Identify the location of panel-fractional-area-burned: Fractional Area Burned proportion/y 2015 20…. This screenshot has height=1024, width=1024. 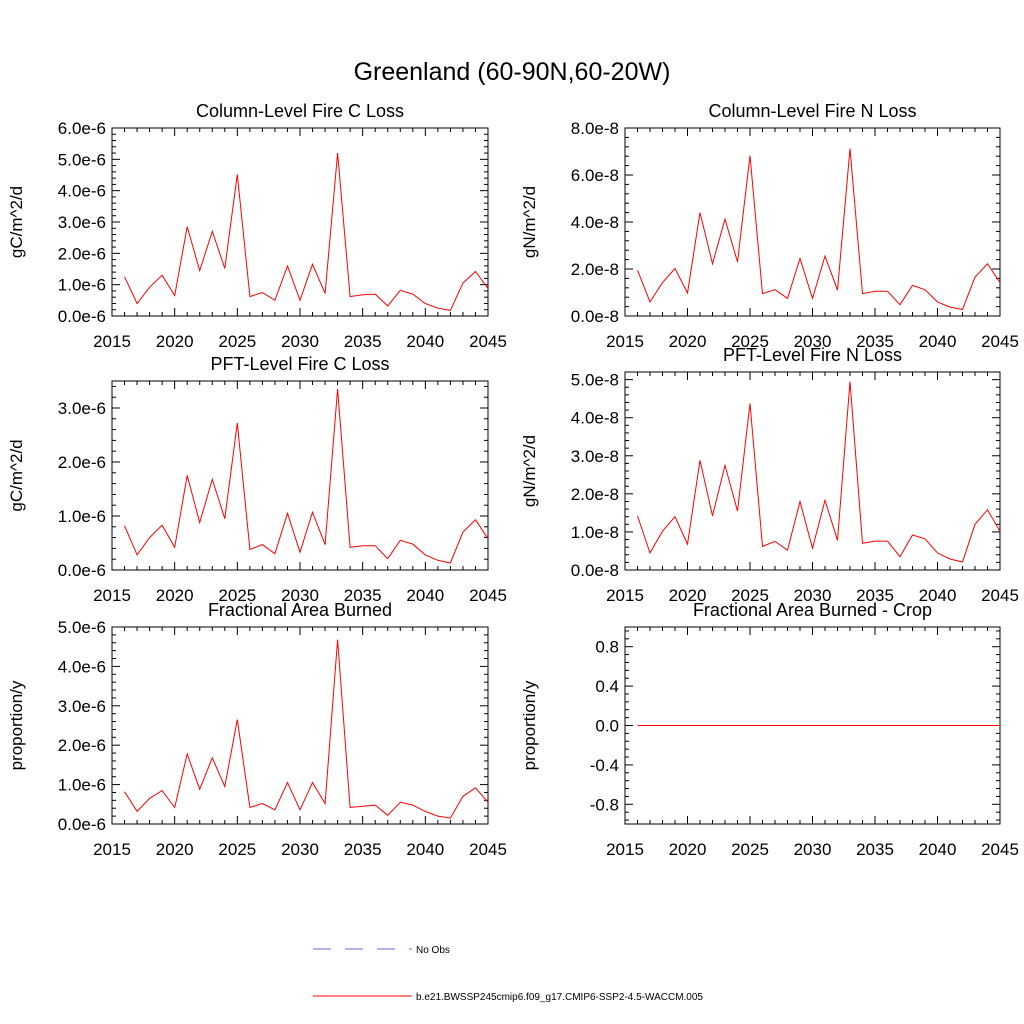
(257, 729).